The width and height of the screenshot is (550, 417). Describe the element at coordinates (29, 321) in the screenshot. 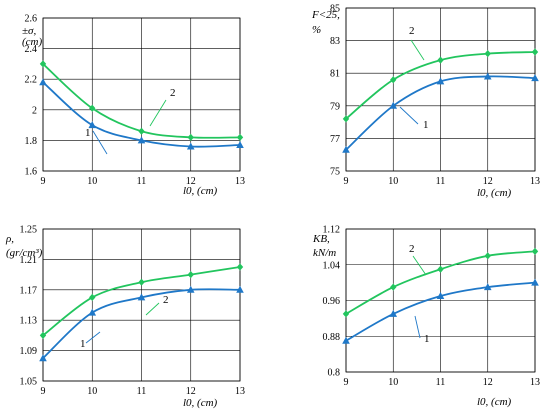

I see `y-tick-label: 1.13` at that location.